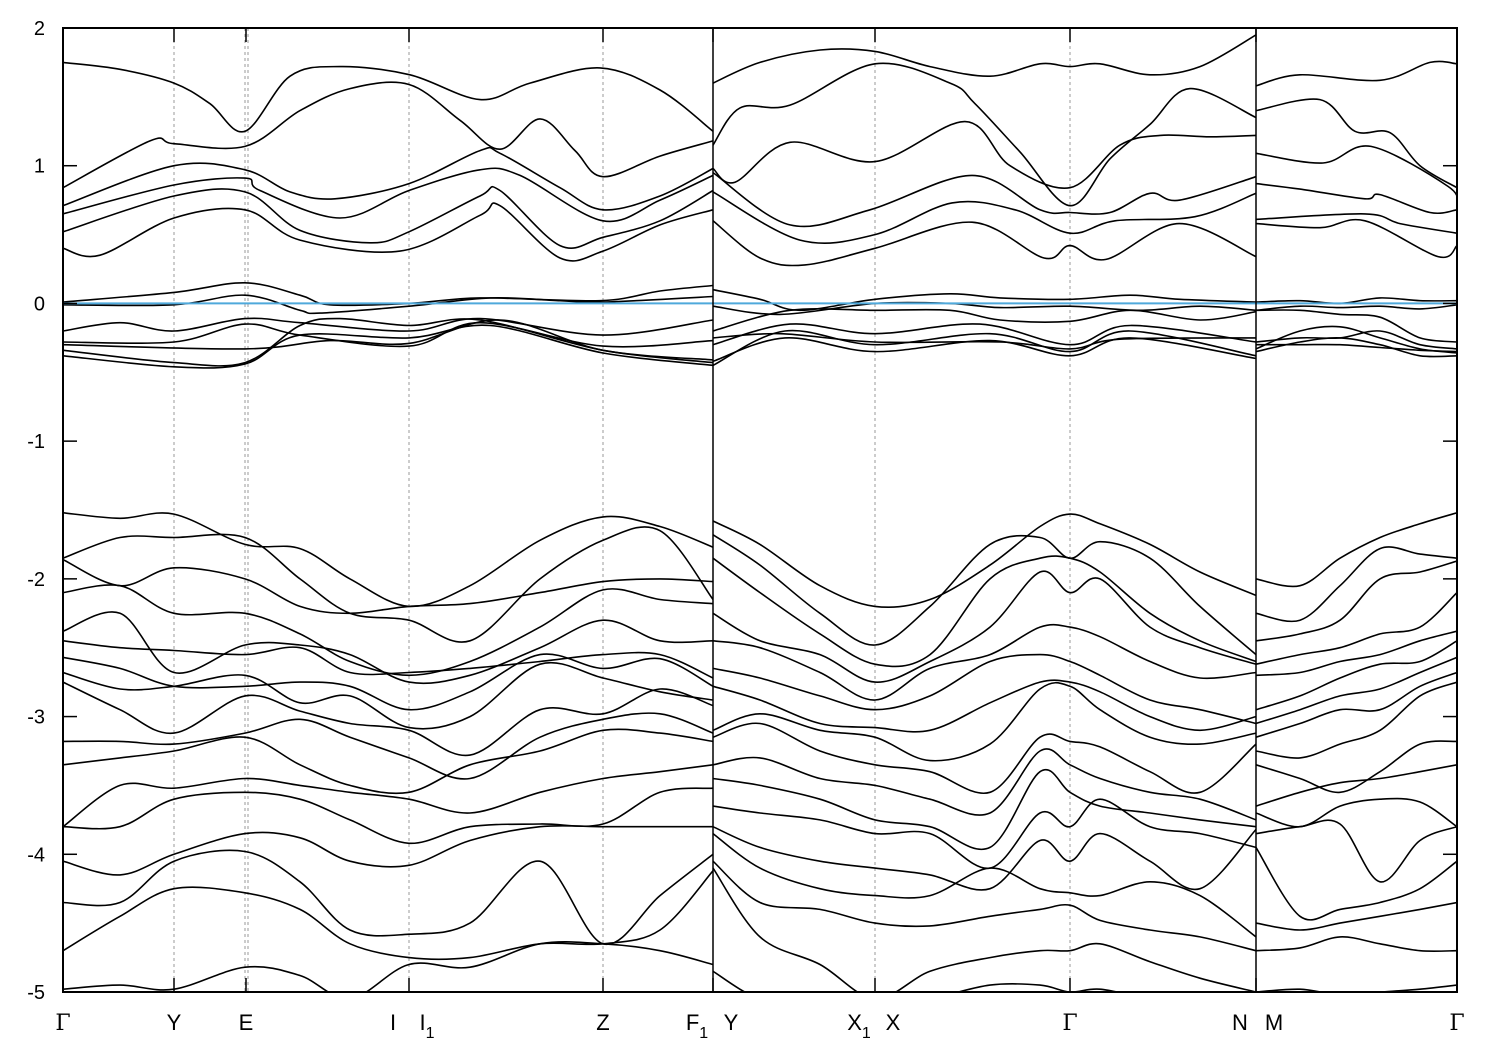 This screenshot has height=1050, width=1500. What do you see at coordinates (246, 1022) in the screenshot?
I see `x-tick-label-text: E` at bounding box center [246, 1022].